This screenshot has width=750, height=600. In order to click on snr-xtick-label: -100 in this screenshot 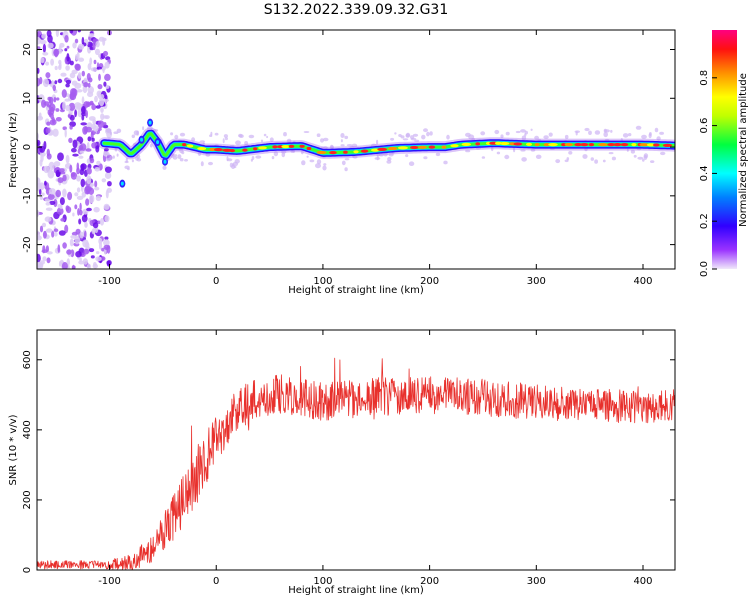, I will do `click(109, 581)`.